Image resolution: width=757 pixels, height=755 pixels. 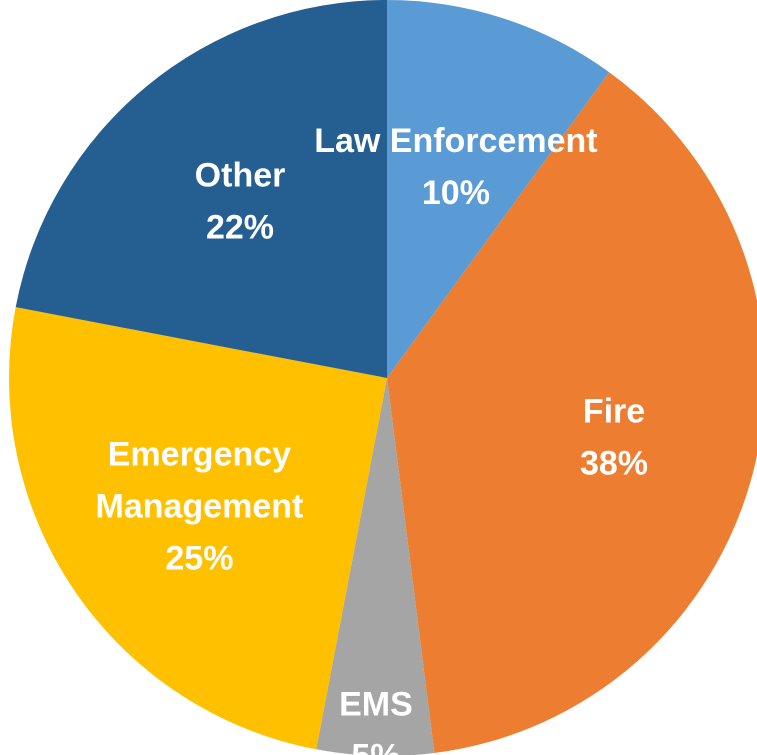 I want to click on slice-category-label: Management, so click(x=200, y=506).